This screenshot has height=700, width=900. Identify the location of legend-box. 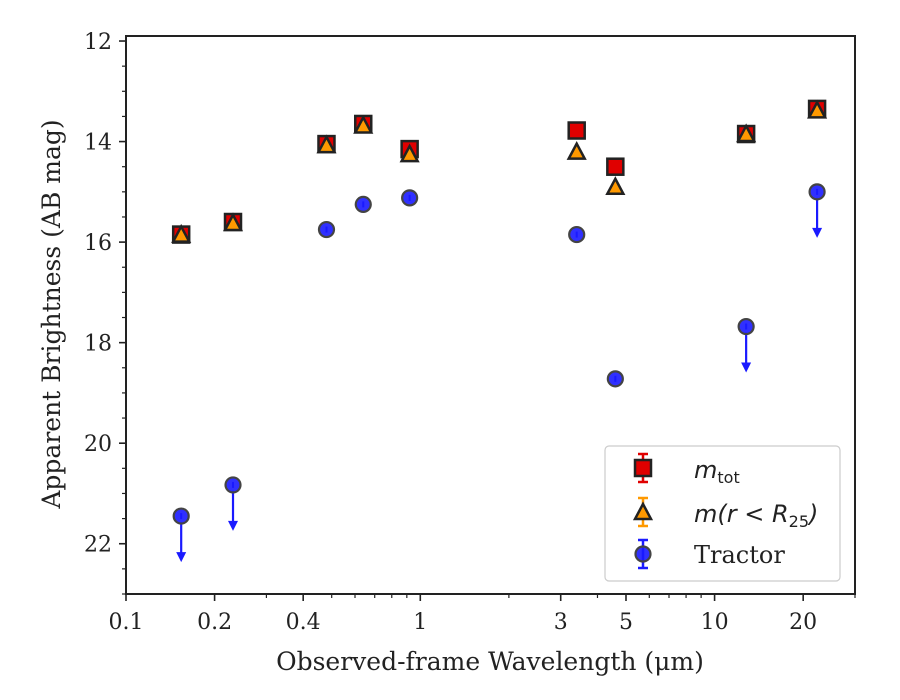
(722, 513).